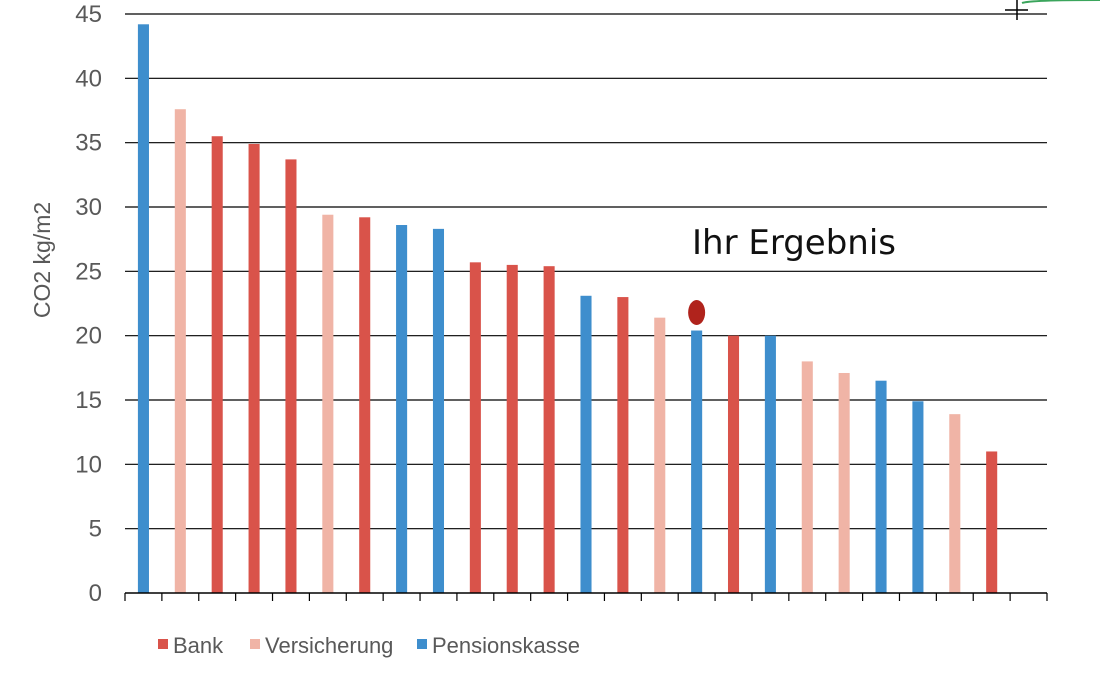 The width and height of the screenshot is (1100, 700). Describe the element at coordinates (88, 78) in the screenshot. I see `y-tick-label: 40` at that location.